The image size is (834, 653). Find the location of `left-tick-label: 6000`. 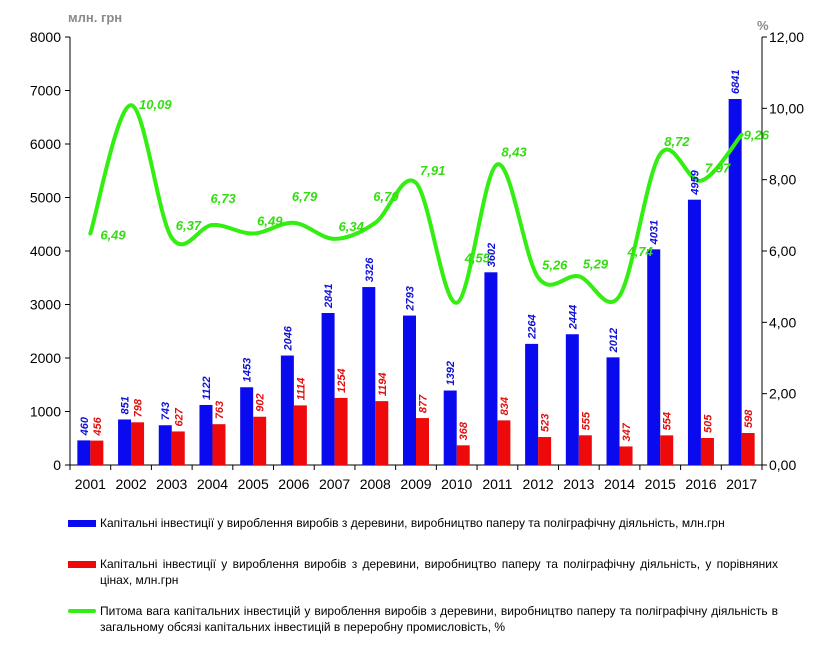

left-tick-label: 6000 is located at coordinates (45, 144).